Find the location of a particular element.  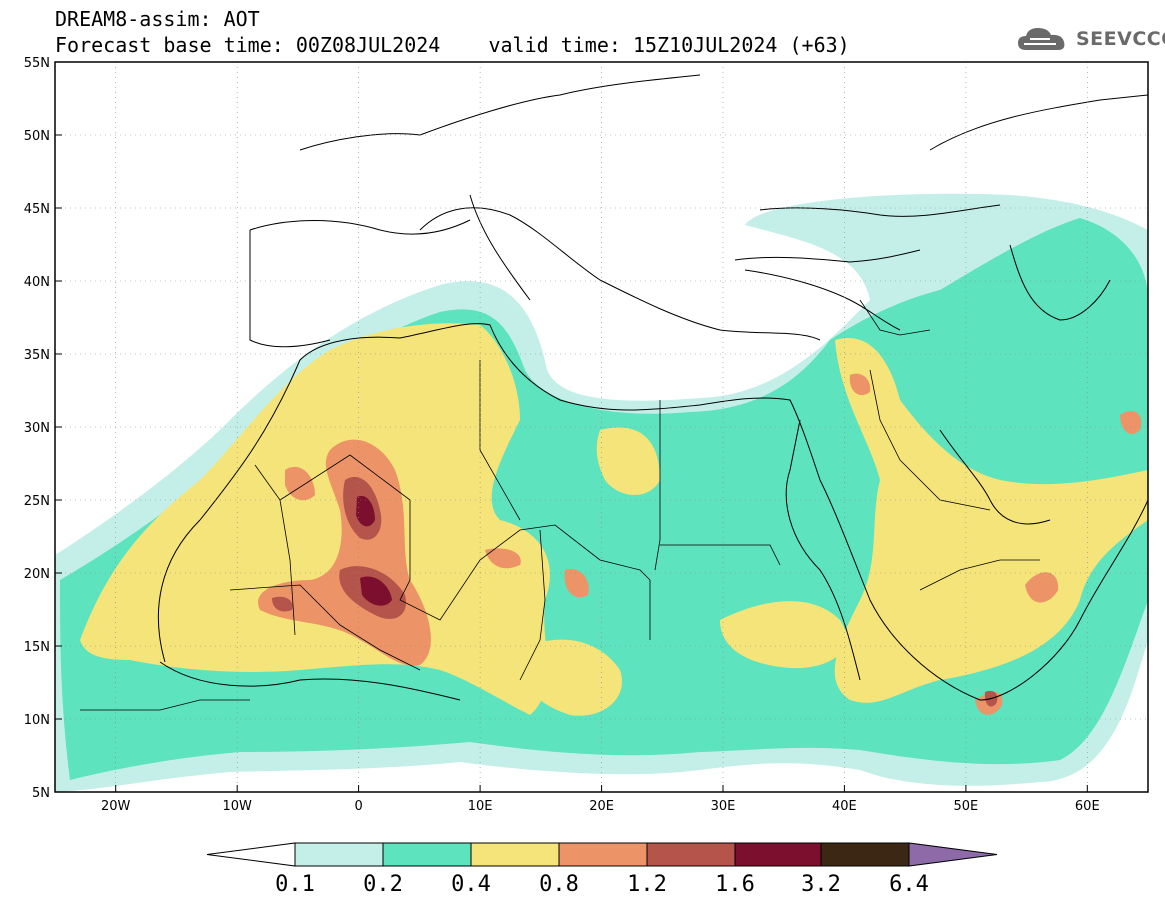

lat-label: 40N is located at coordinates (37, 282).